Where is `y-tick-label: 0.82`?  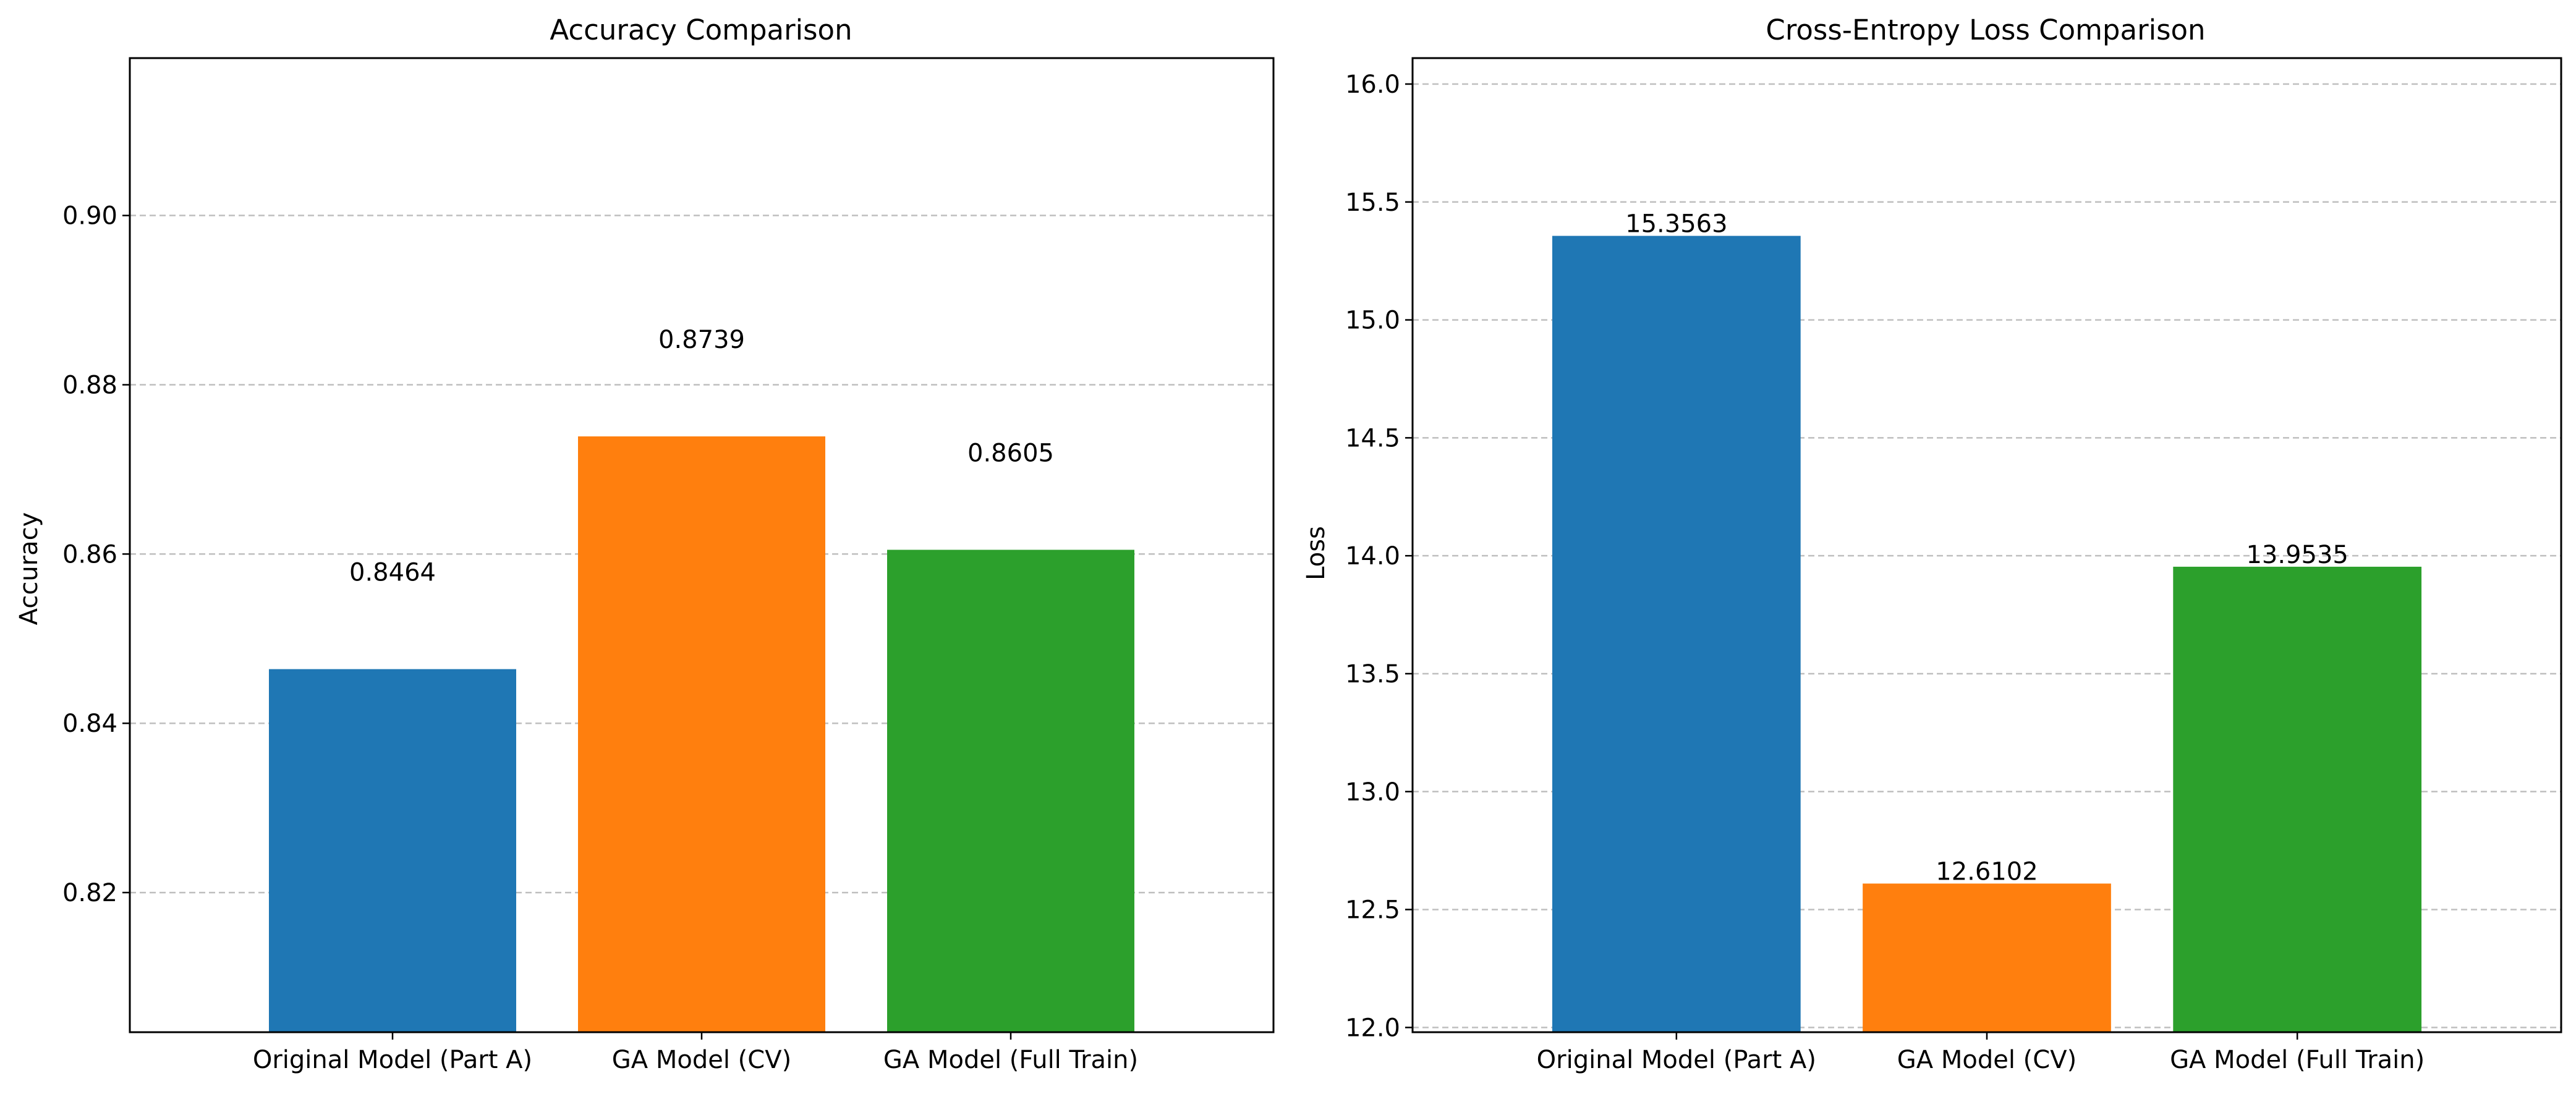 y-tick-label: 0.82 is located at coordinates (89, 893).